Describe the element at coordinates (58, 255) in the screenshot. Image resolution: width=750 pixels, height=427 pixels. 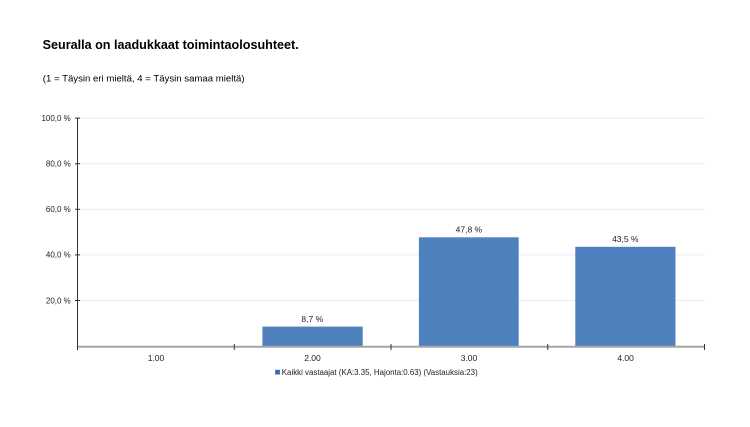
I see `svg-text: 40,0 %` at that location.